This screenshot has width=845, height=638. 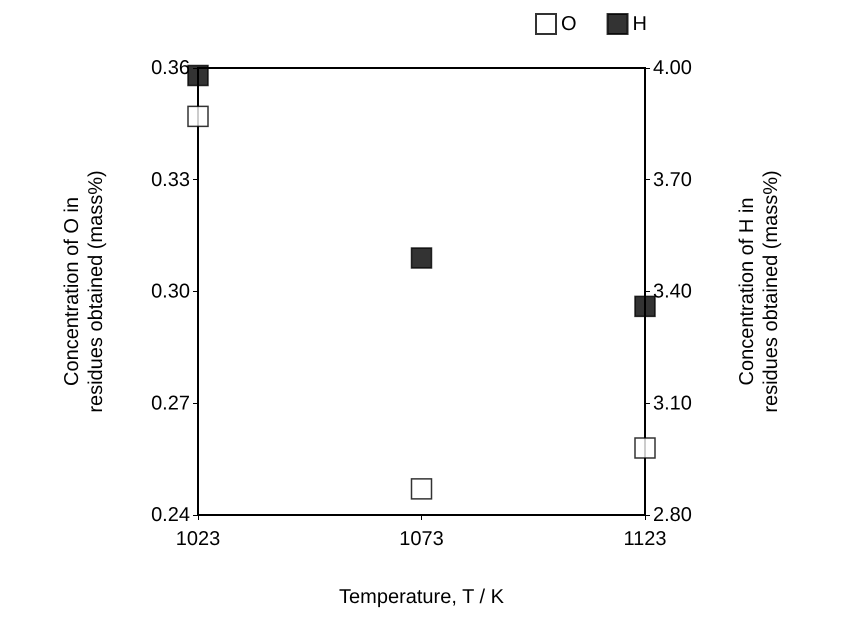 What do you see at coordinates (170, 179) in the screenshot?
I see `y-tick-label: 0.33` at bounding box center [170, 179].